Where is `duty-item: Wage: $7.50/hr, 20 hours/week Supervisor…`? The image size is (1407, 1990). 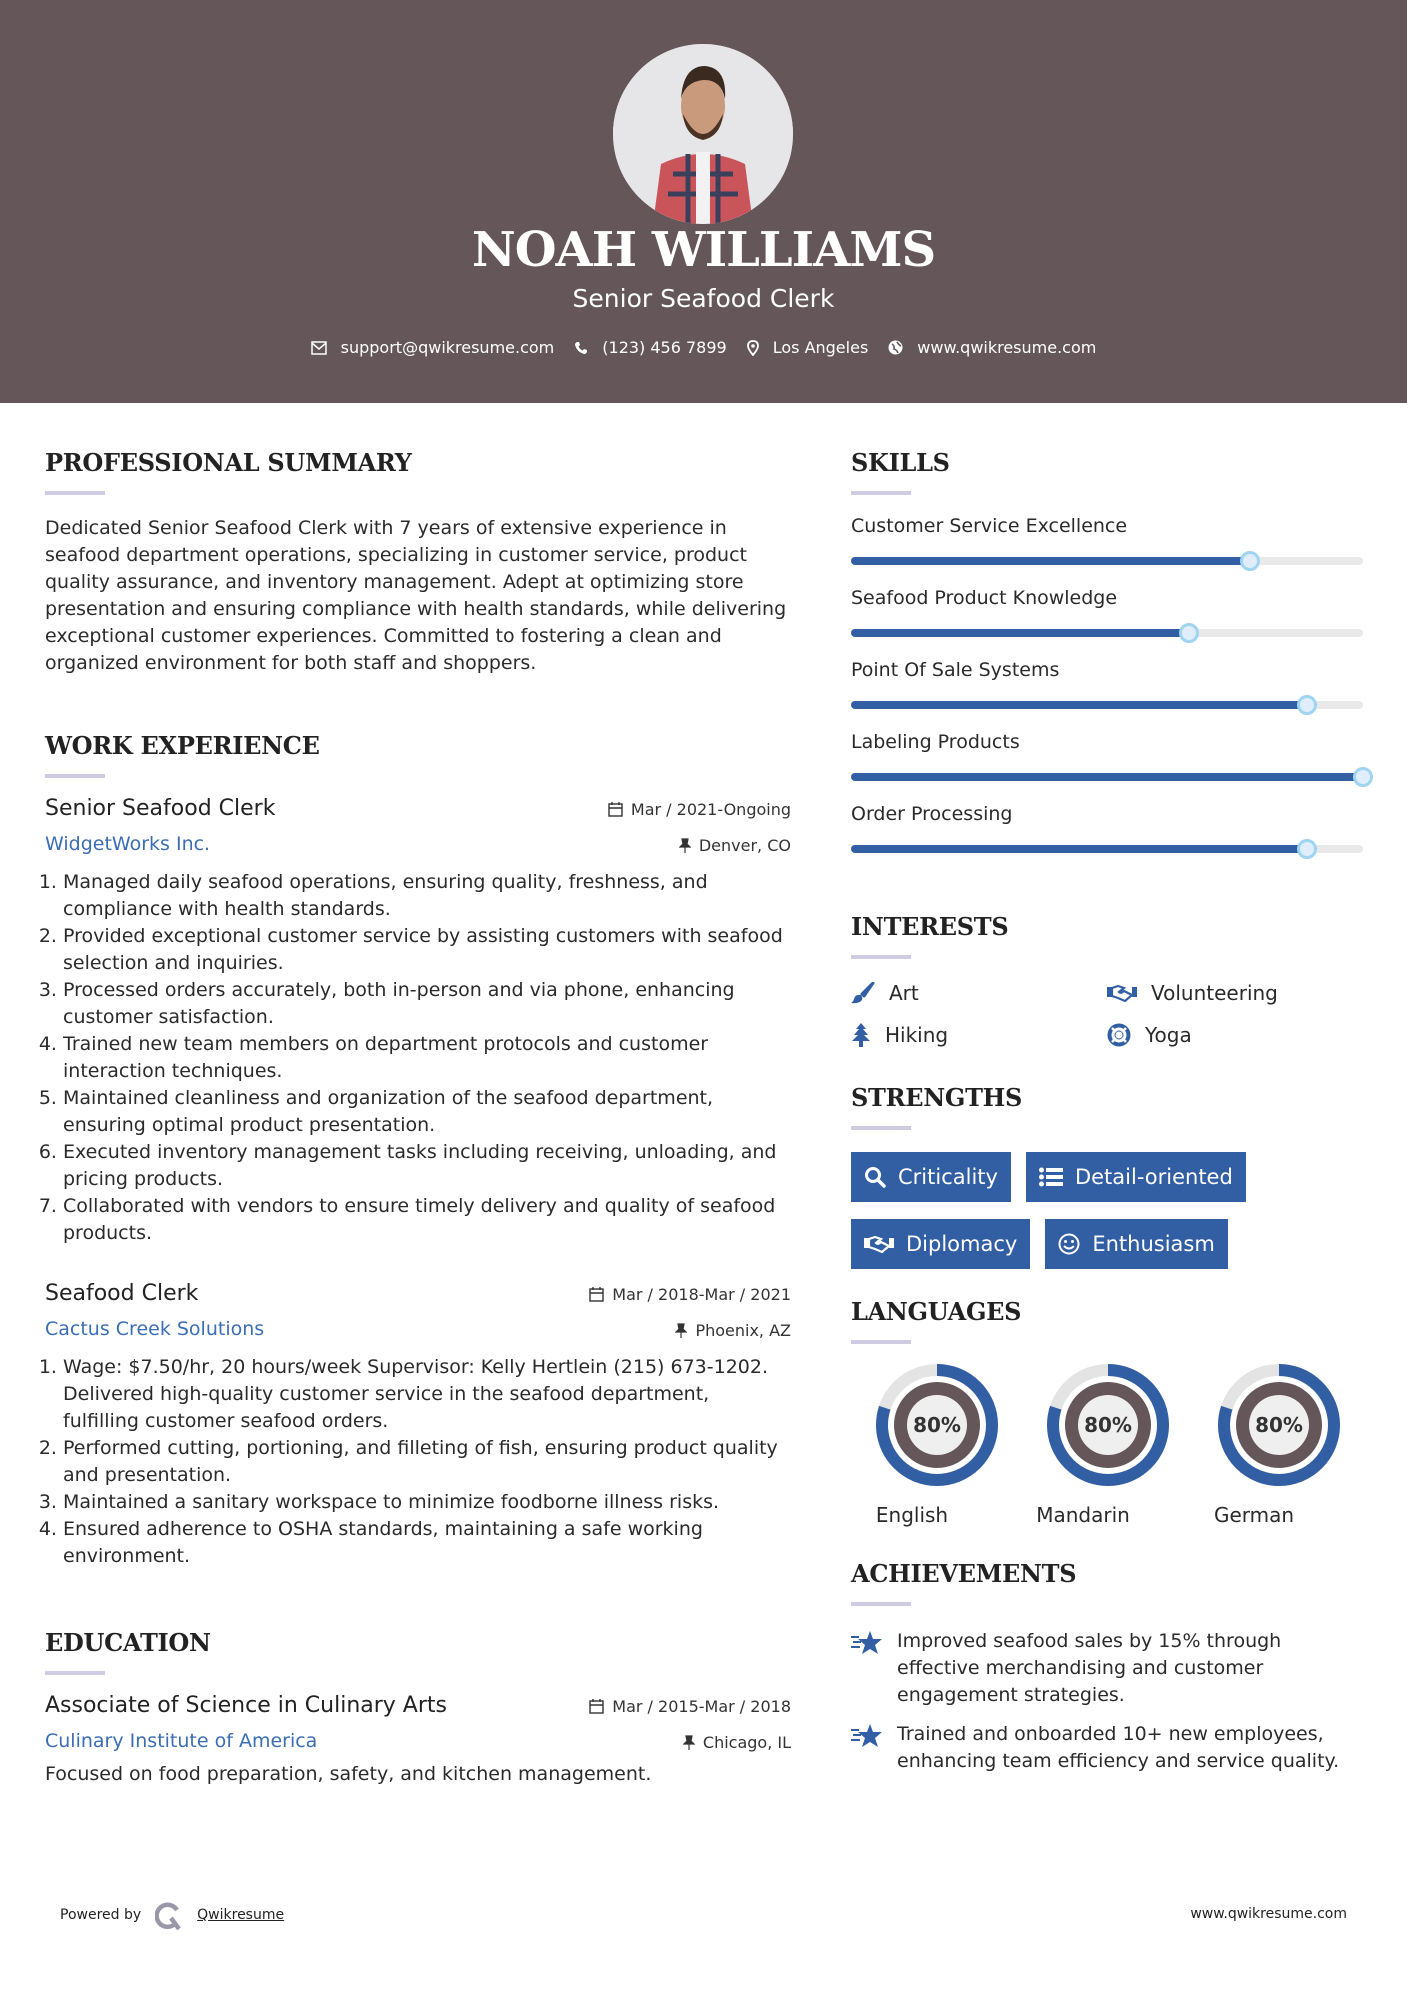 duty-item: Wage: $7.50/hr, 20 hours/week Supervisor… is located at coordinates (427, 1394).